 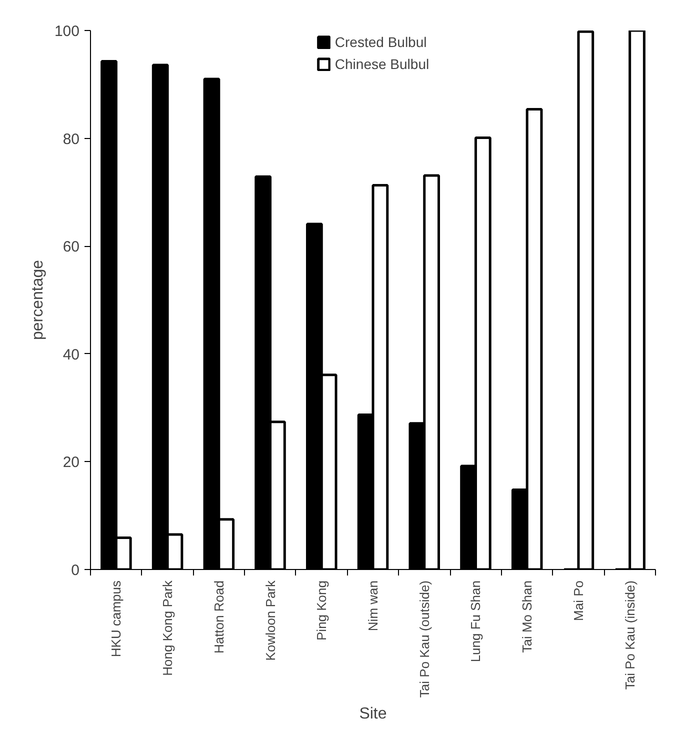 I want to click on x-tick-label: Ping Kong, so click(x=322, y=610).